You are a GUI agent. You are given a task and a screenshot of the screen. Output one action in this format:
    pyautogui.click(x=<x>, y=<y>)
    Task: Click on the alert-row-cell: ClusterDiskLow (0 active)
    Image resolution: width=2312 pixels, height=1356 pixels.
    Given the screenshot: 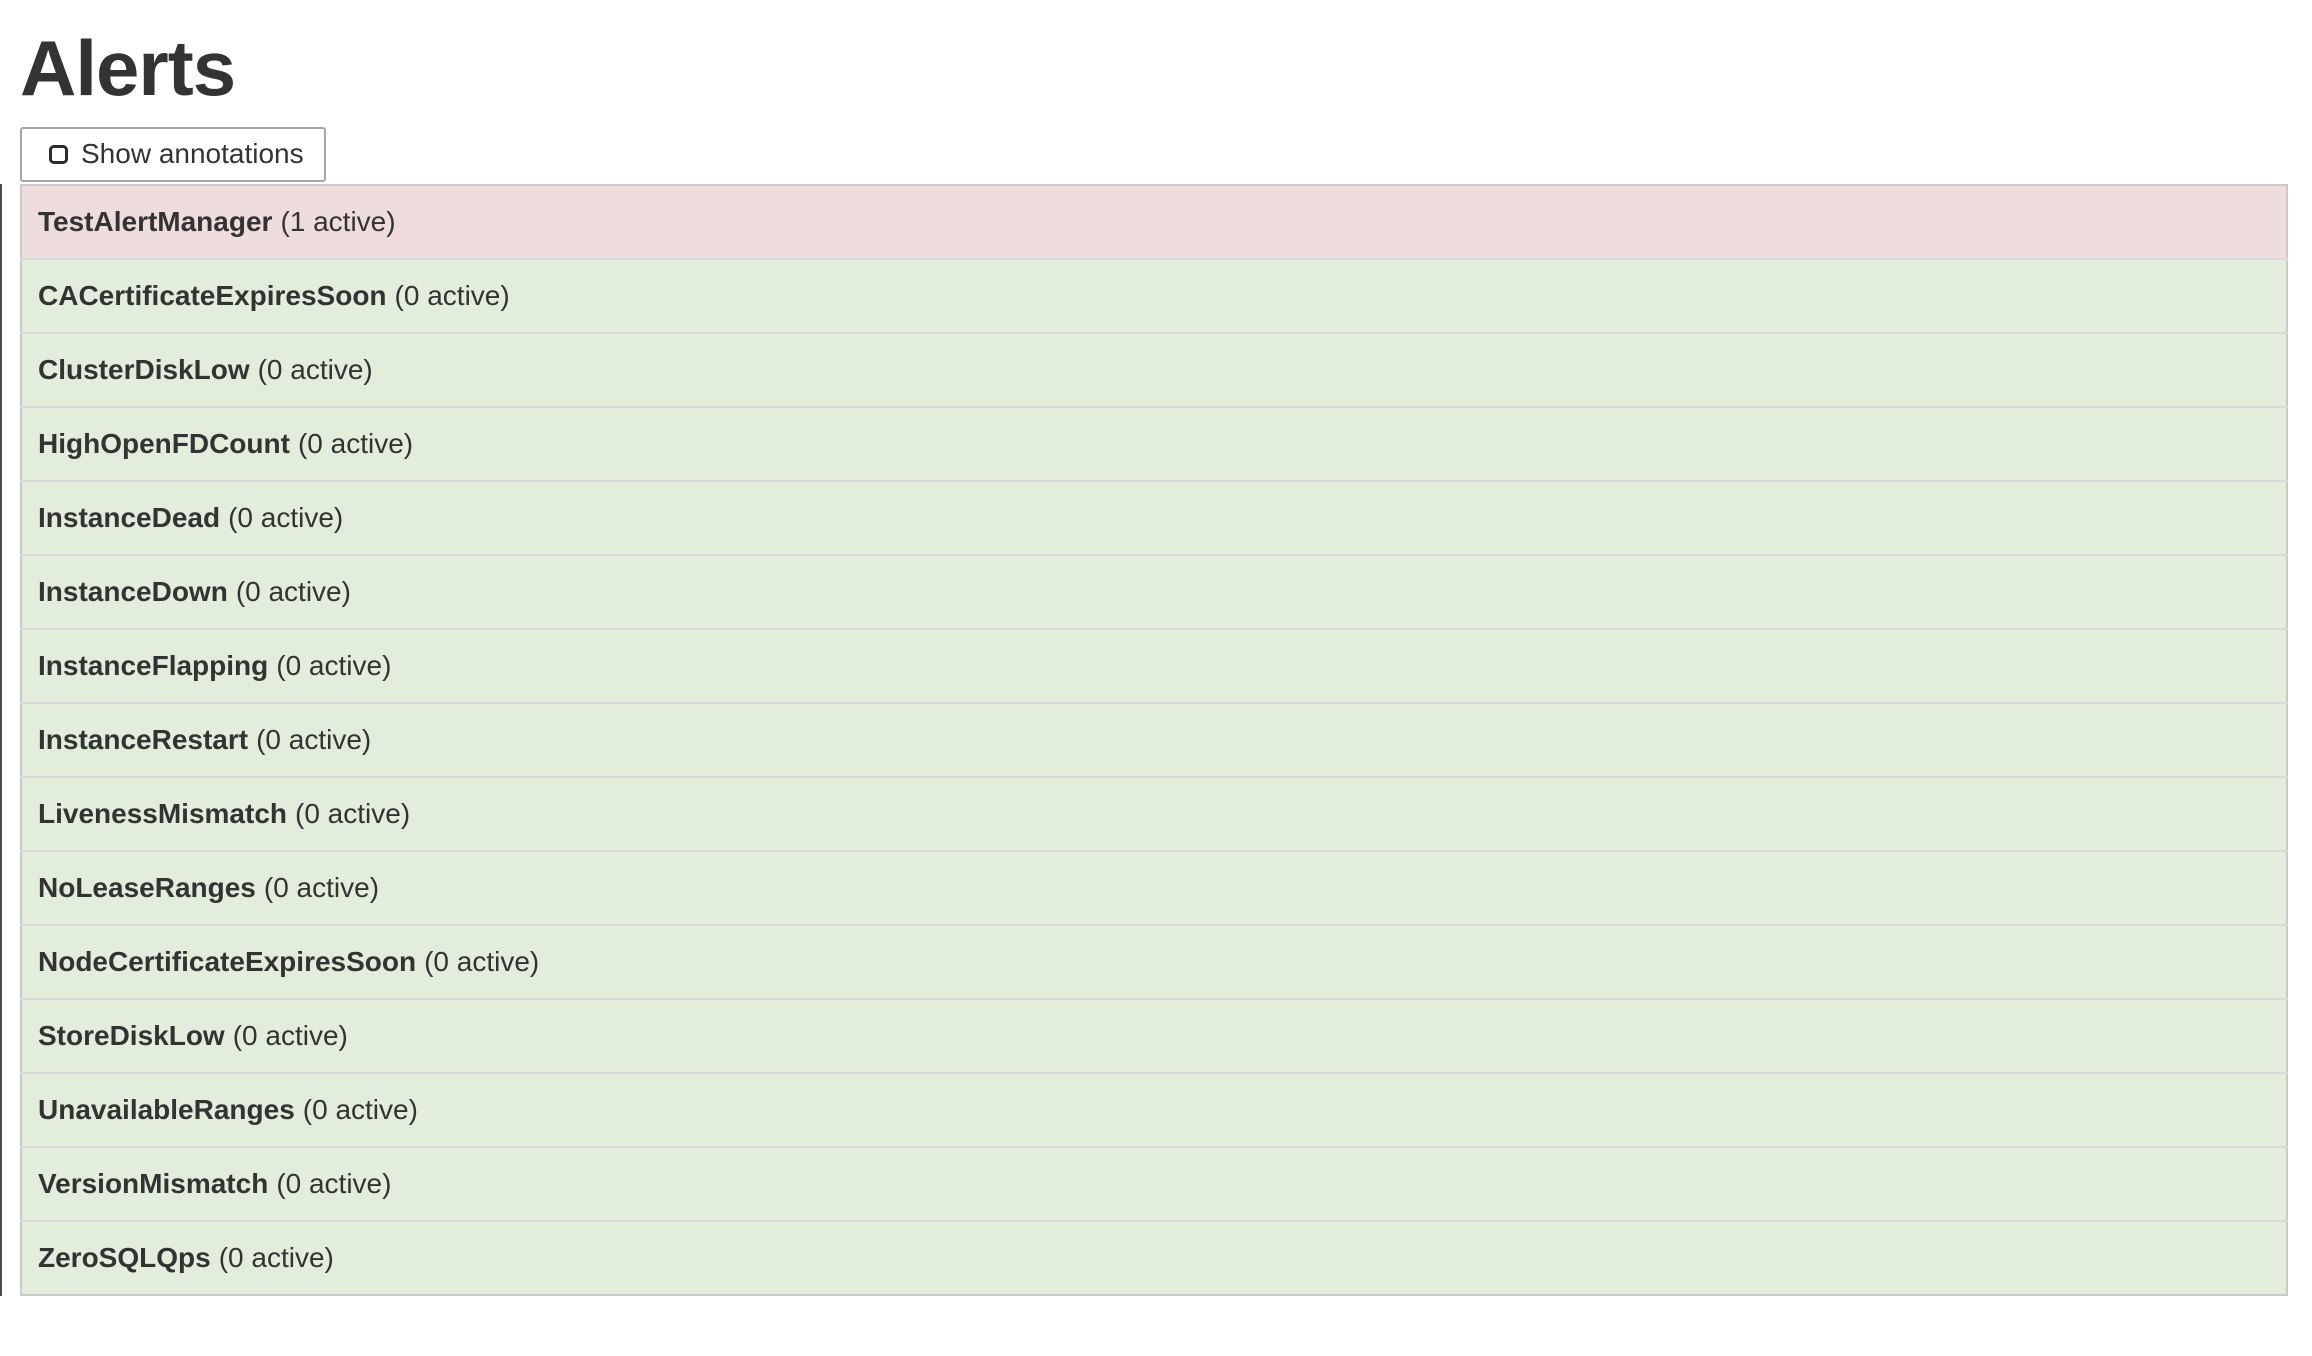 What is the action you would take?
    pyautogui.click(x=1154, y=369)
    